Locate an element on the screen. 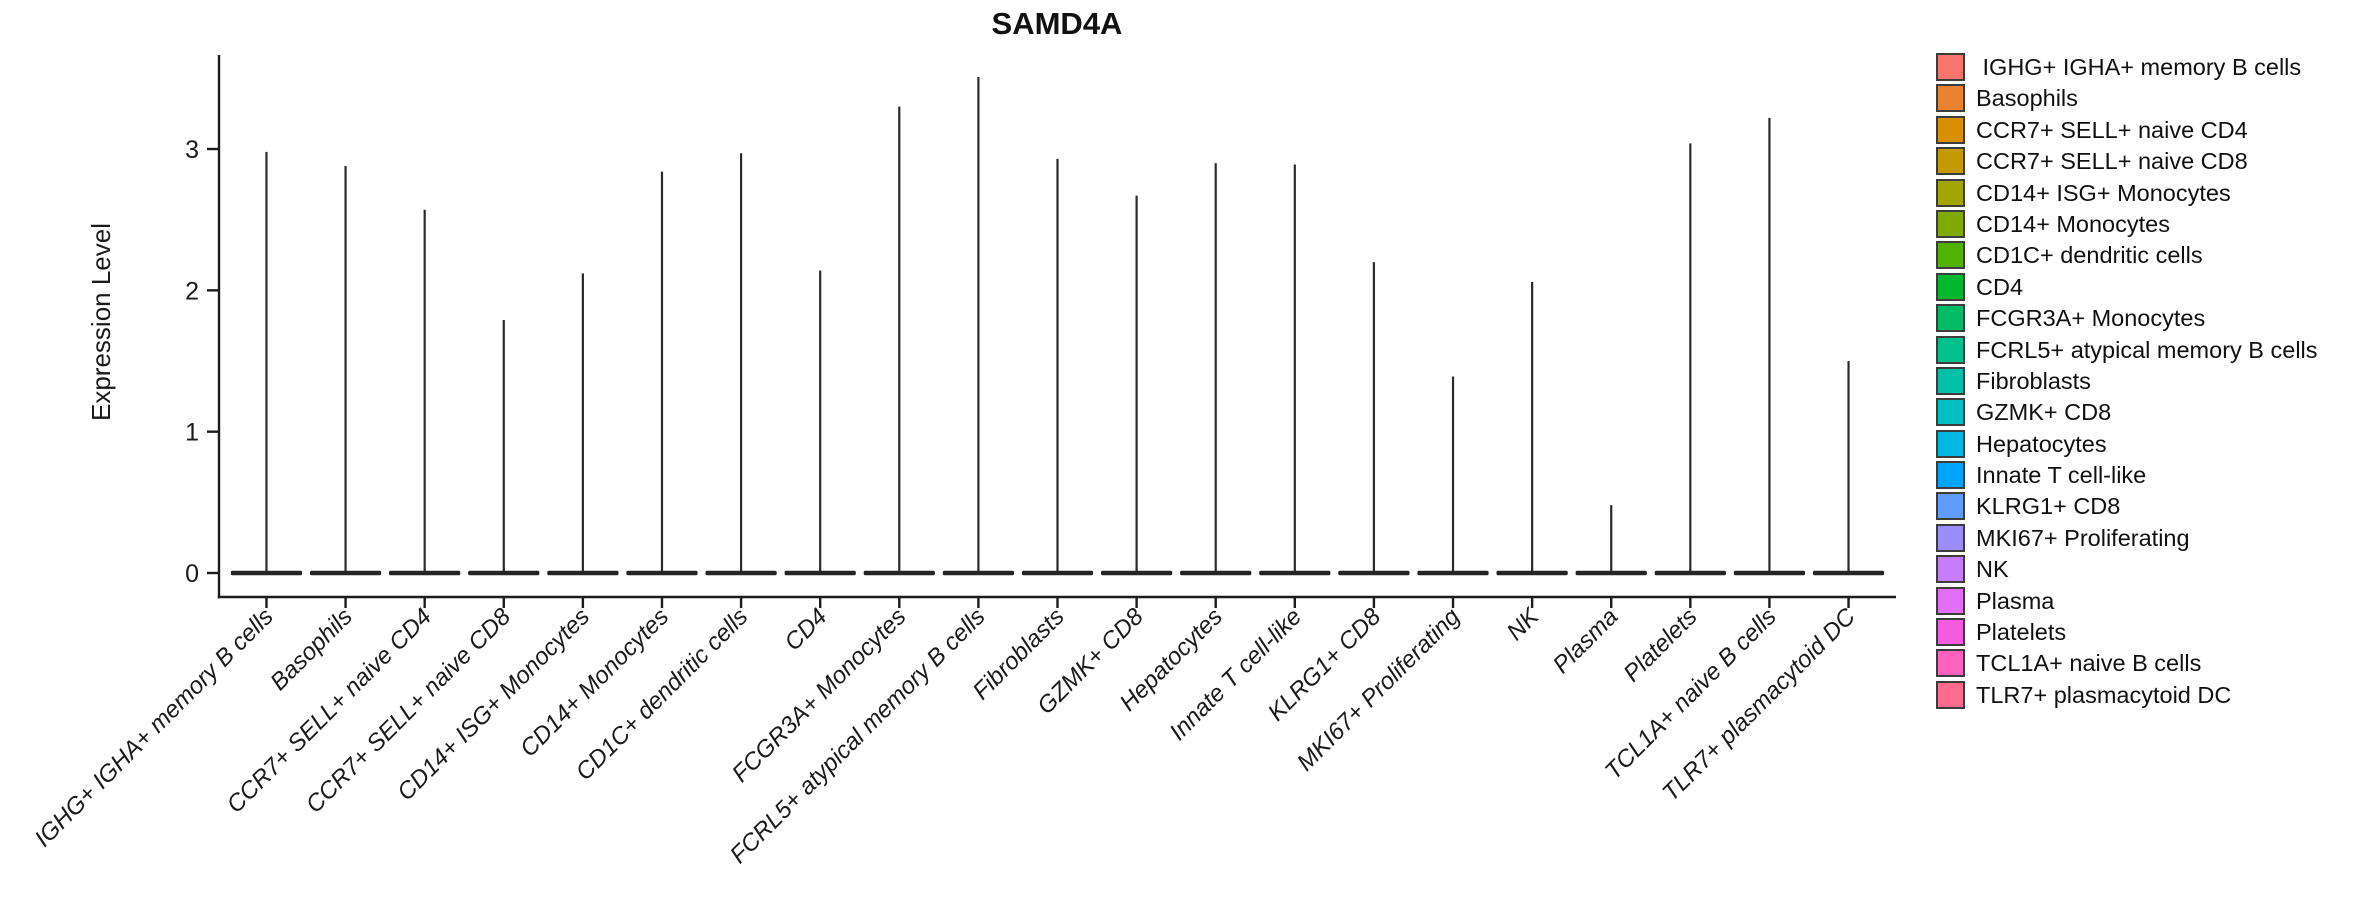 The image size is (2362, 900). x-axis-label: Innate T cell-like is located at coordinates (1235, 674).